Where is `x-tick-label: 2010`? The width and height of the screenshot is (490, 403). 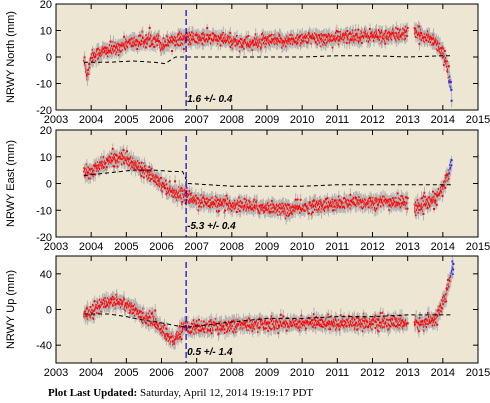
x-tick-label: 2010 is located at coordinates (302, 120).